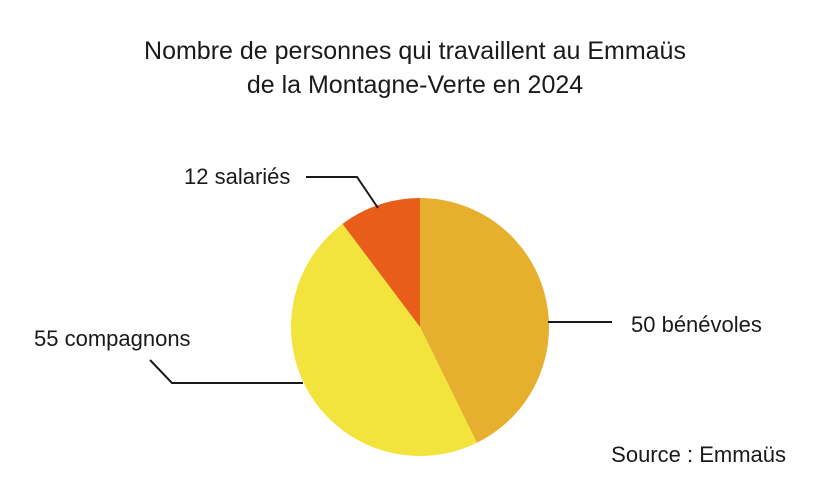 This screenshot has height=495, width=830. What do you see at coordinates (698, 454) in the screenshot?
I see `source-note: Source : Emmaüs` at bounding box center [698, 454].